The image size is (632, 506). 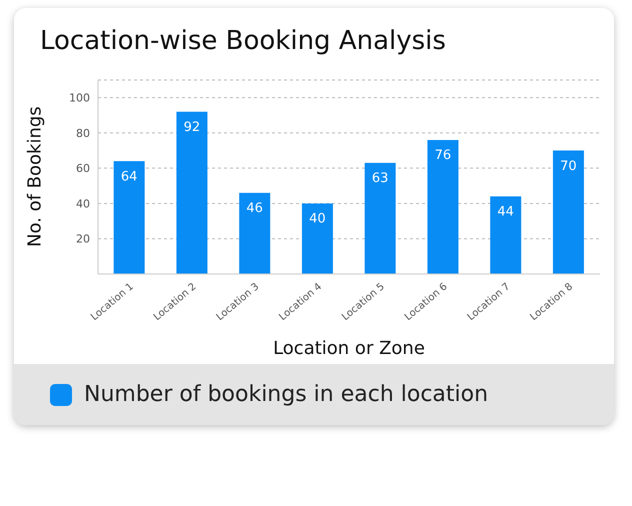 I want to click on chart-title: Location-wise Booking Analysis, so click(x=243, y=41).